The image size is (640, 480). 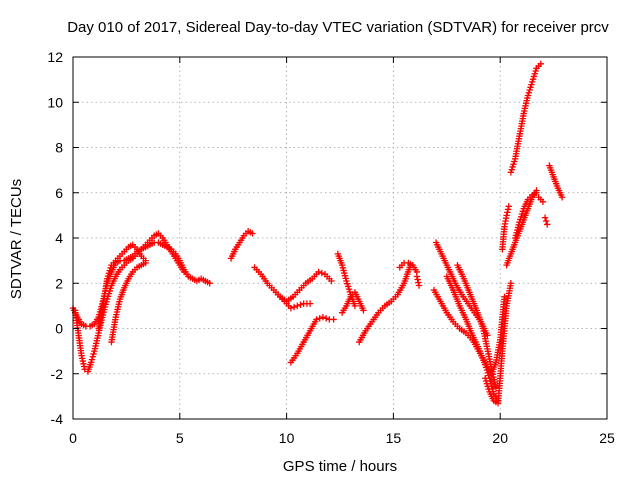 What do you see at coordinates (607, 438) in the screenshot?
I see `x-tick-label: 25` at bounding box center [607, 438].